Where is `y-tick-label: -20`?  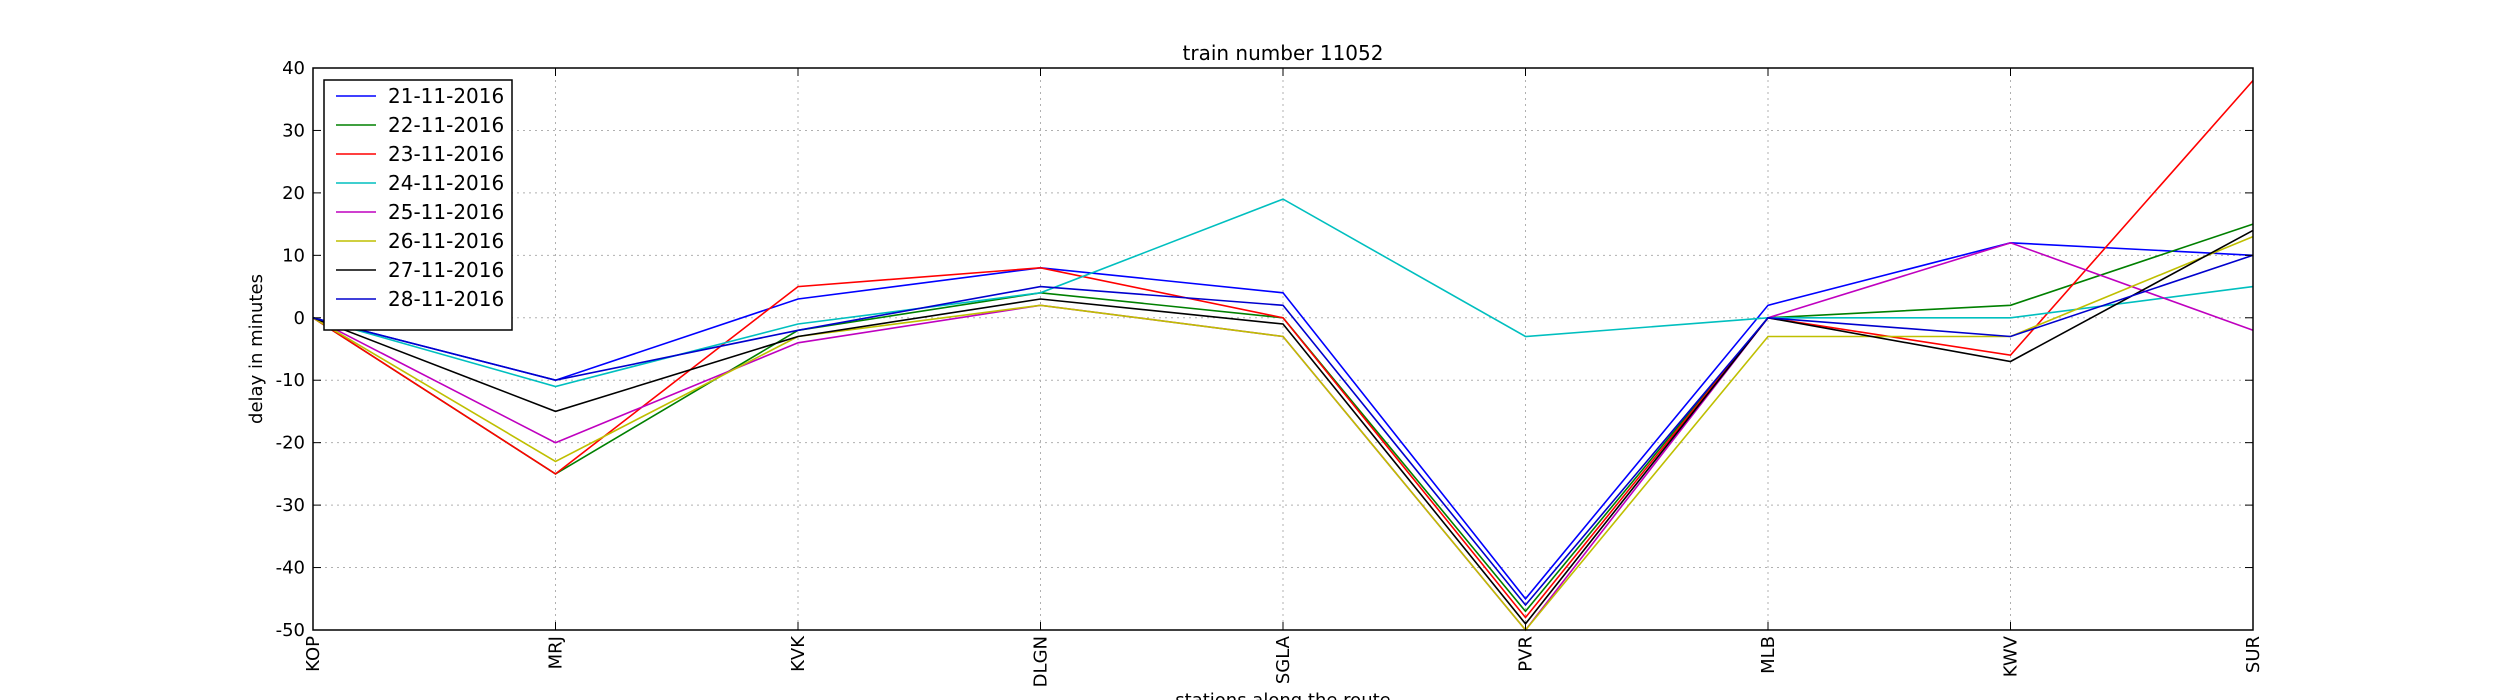 y-tick-label: -20 is located at coordinates (290, 443).